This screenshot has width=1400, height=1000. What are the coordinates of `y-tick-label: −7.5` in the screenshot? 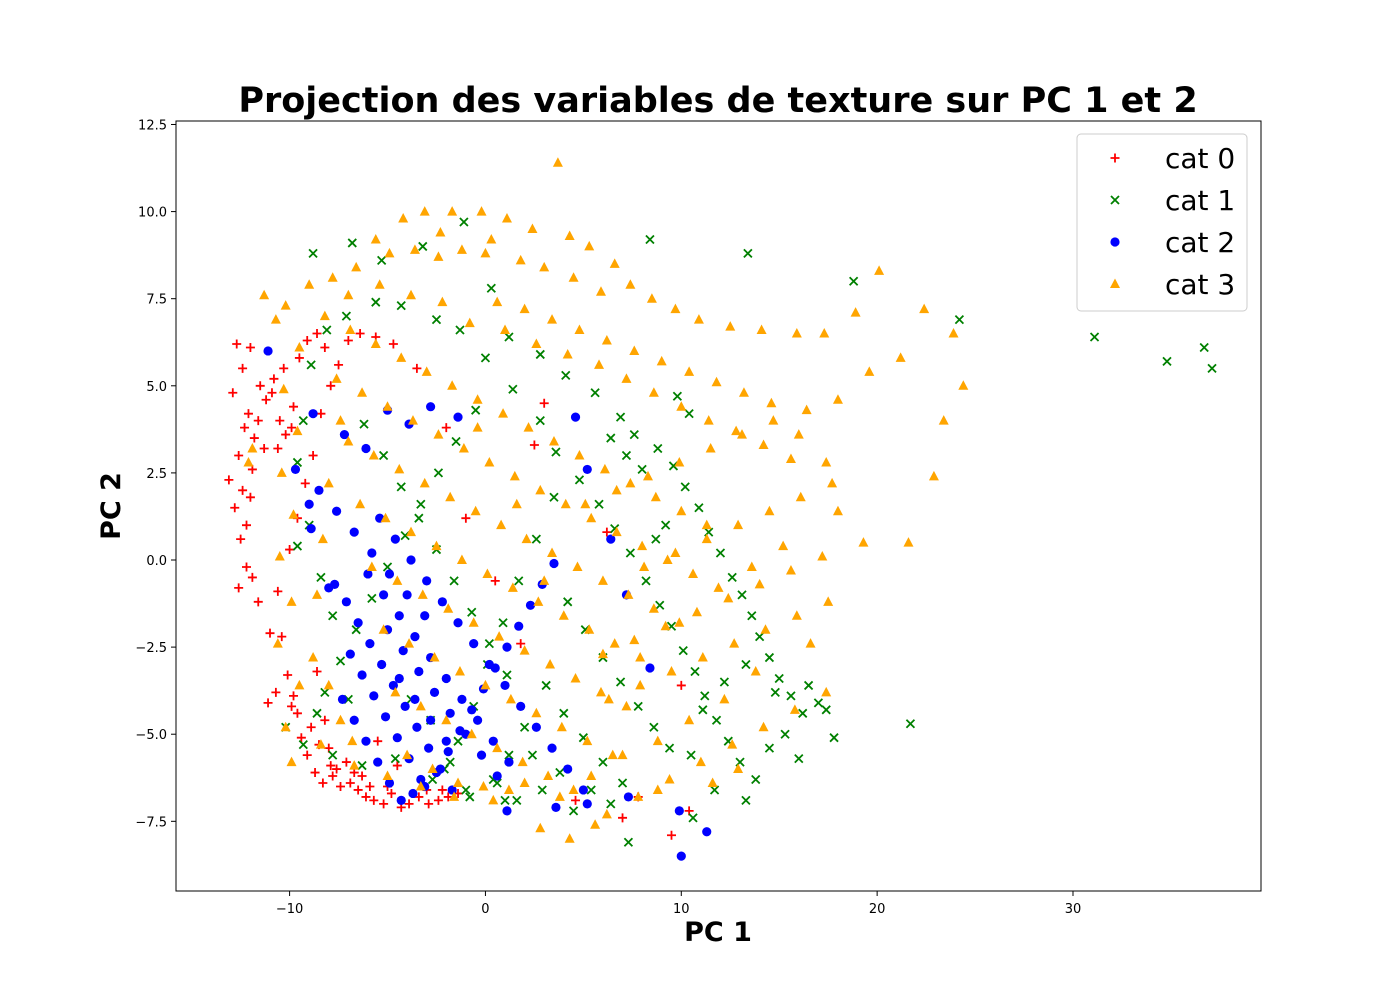 It's located at (151, 822).